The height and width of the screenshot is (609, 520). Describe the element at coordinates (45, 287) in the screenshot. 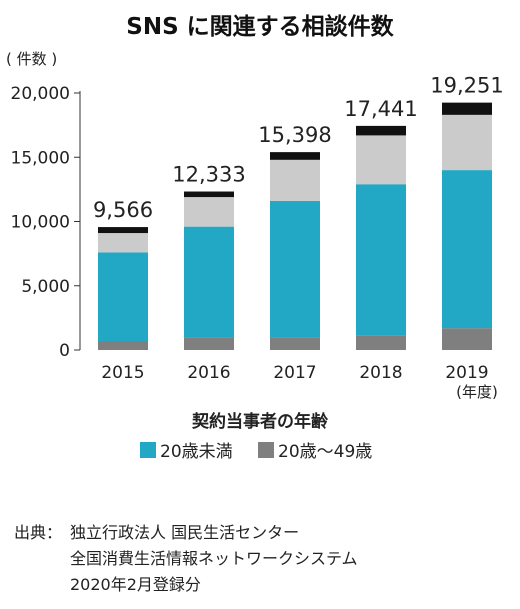

I see `y-tick-label: 5,000` at that location.